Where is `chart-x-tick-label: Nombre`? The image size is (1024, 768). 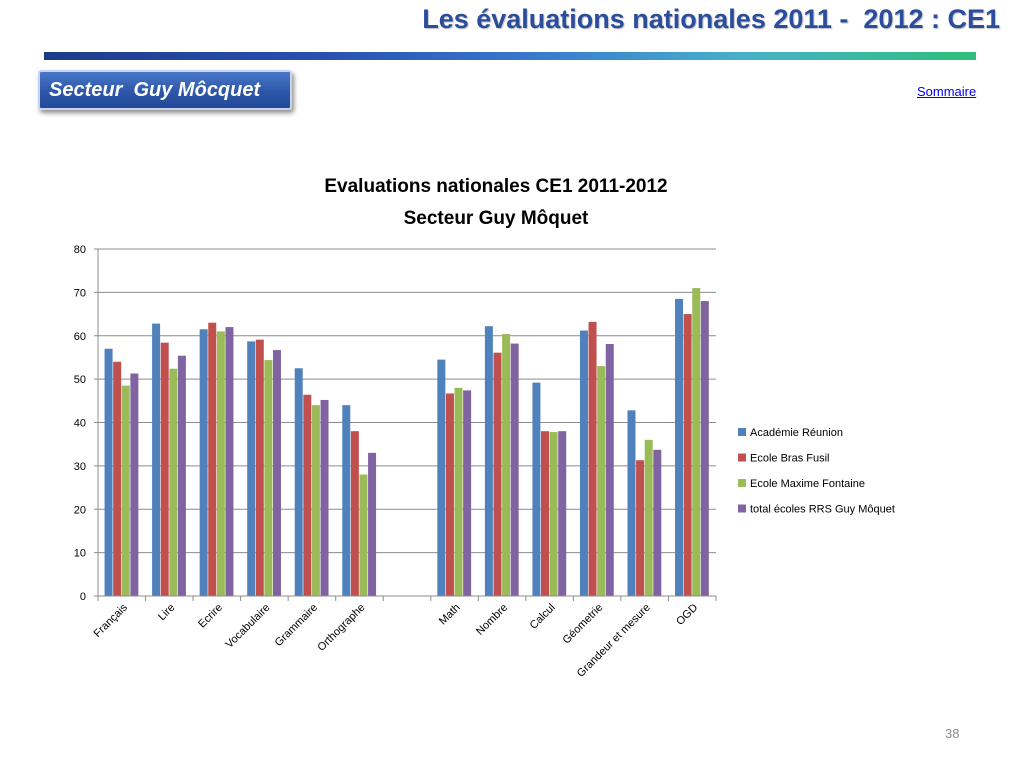 chart-x-tick-label: Nombre is located at coordinates (492, 620).